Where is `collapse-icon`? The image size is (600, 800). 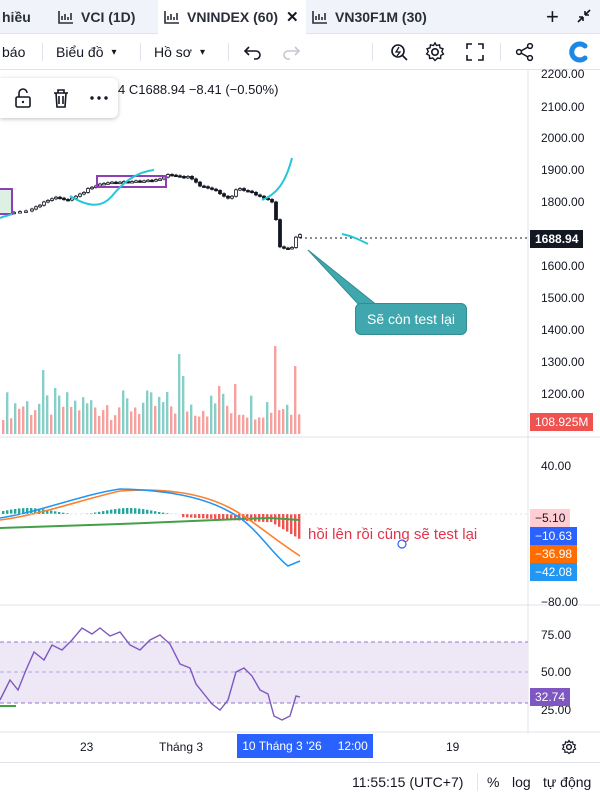 collapse-icon is located at coordinates (584, 16).